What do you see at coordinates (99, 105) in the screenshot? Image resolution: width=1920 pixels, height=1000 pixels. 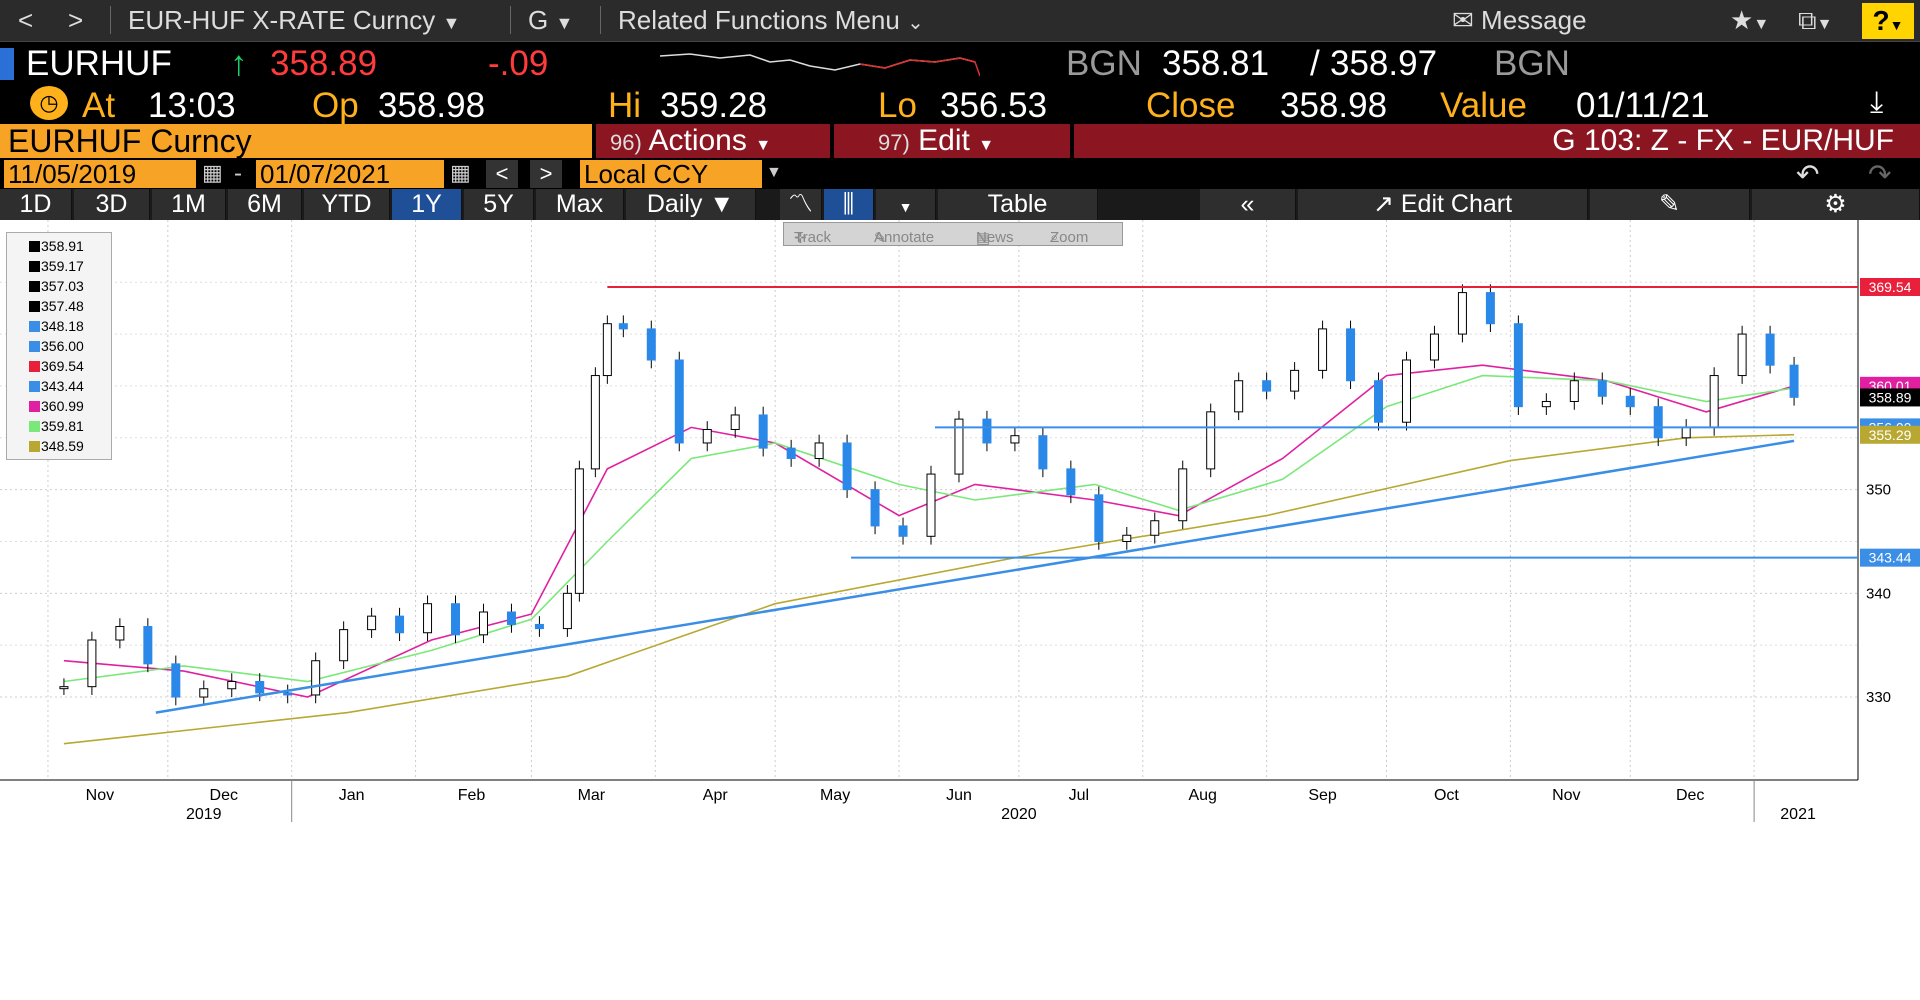 I see `at-label: At` at bounding box center [99, 105].